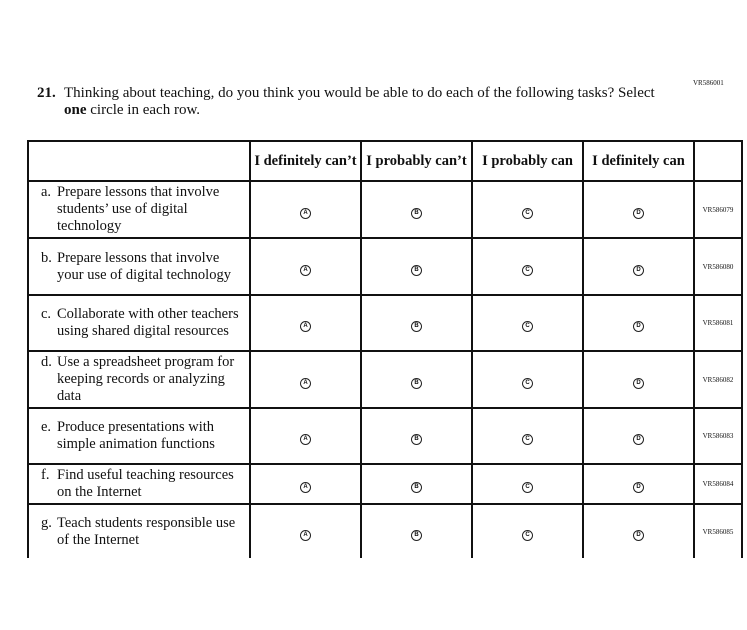 Image resolution: width=747 pixels, height=630 pixels. Describe the element at coordinates (718, 161) in the screenshot. I see `header-code` at that location.